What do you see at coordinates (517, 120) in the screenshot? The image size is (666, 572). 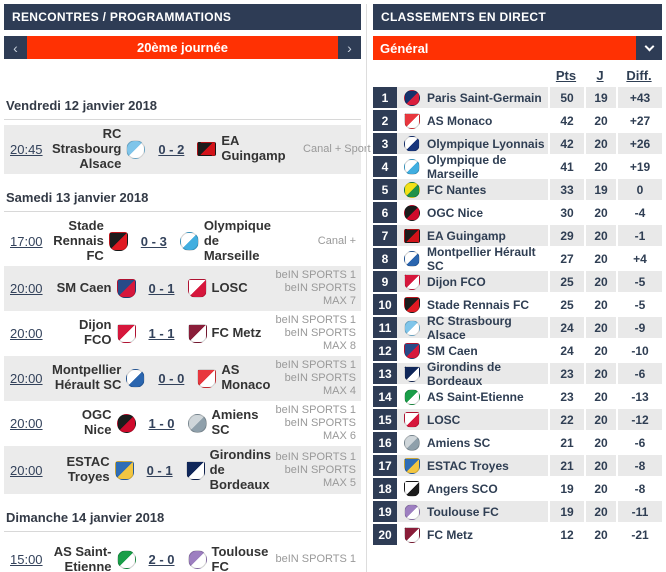 I see `standings-row: 2 AS Monaco 42 20 +27` at bounding box center [517, 120].